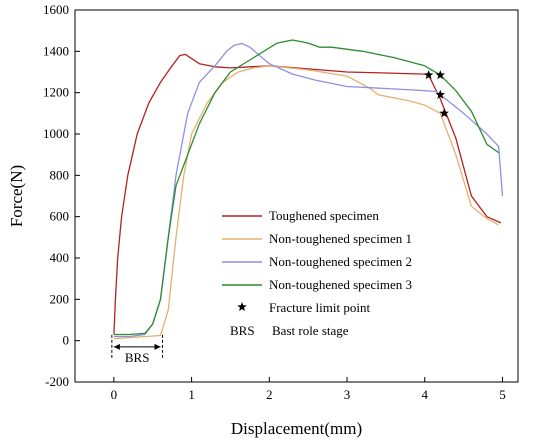 This screenshot has height=444, width=550. What do you see at coordinates (296, 428) in the screenshot?
I see `x-axis-title: Displacement(mm)` at bounding box center [296, 428].